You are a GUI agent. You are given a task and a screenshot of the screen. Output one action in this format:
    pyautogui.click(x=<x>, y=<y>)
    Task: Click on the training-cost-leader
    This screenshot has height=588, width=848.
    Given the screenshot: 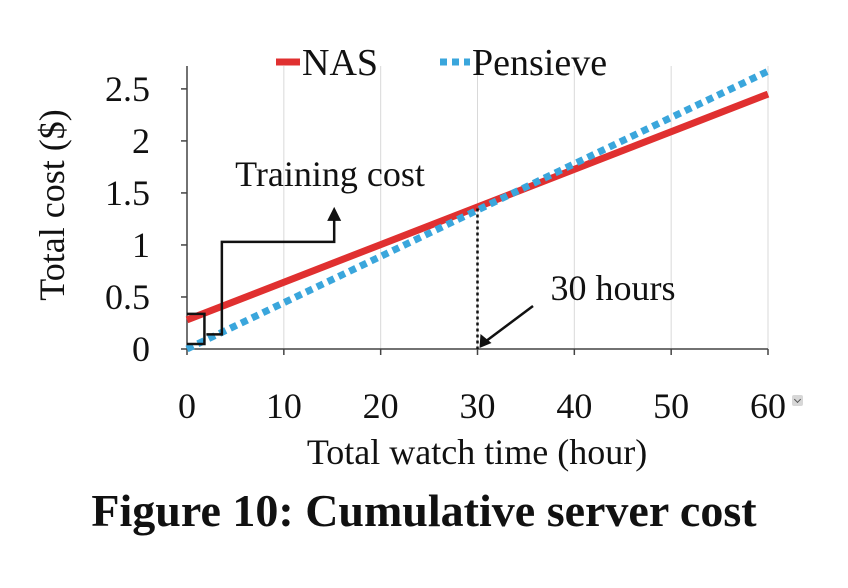 What is the action you would take?
    pyautogui.click(x=271, y=276)
    